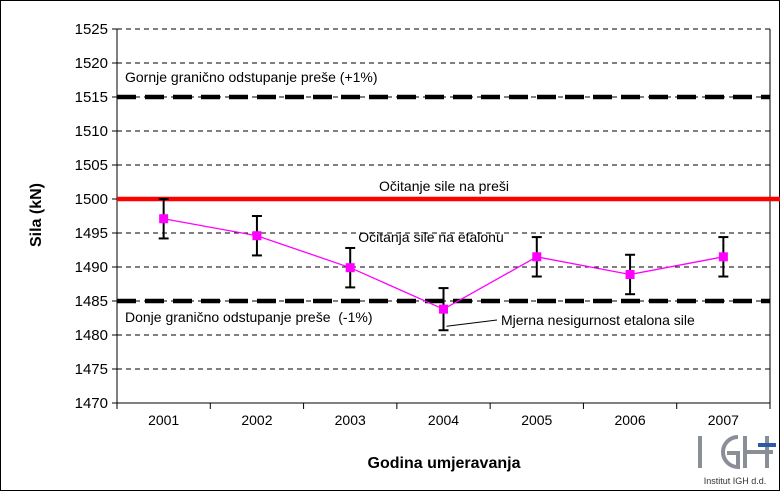  What do you see at coordinates (91, 97) in the screenshot?
I see `y-tick-label: 1515` at bounding box center [91, 97].